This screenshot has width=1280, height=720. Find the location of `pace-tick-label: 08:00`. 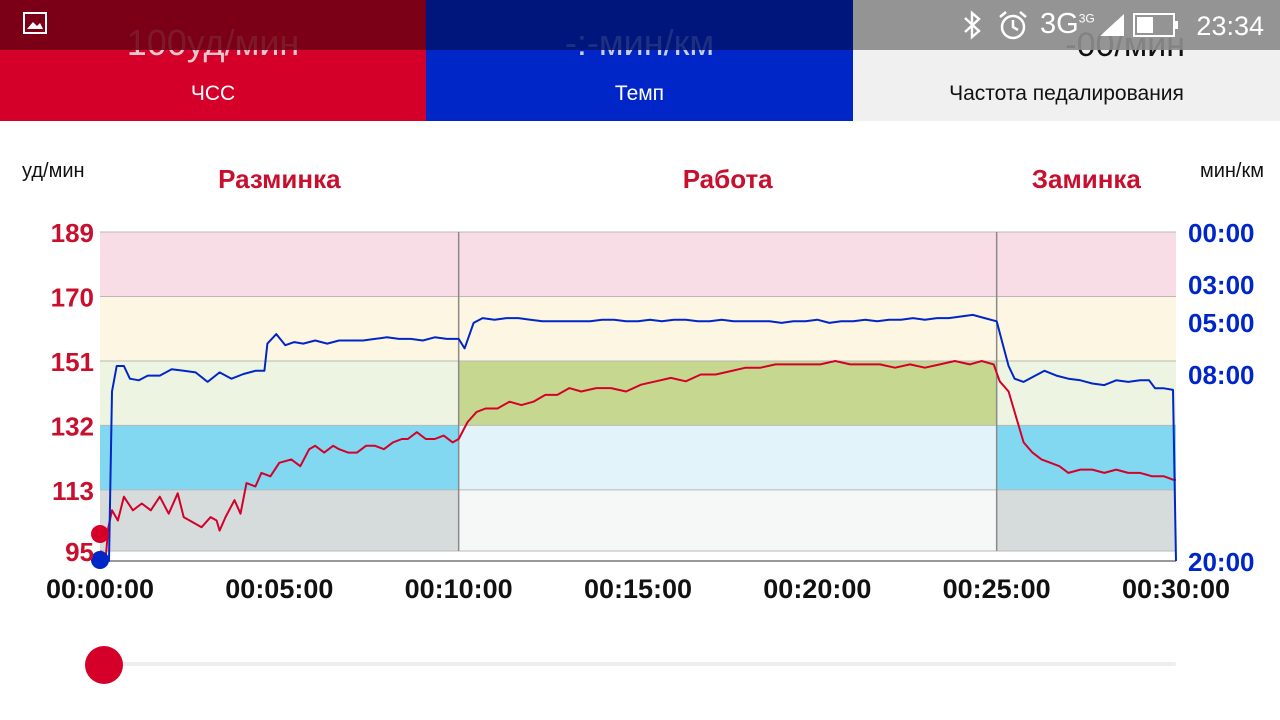

pace-tick-label: 08:00 is located at coordinates (1221, 375).